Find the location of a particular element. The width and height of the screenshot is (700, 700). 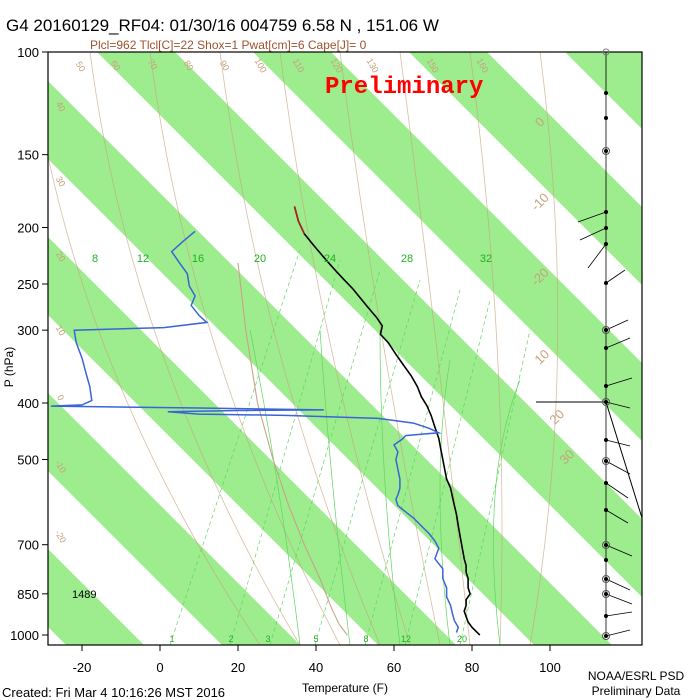

isotherm-label: 10 is located at coordinates (541, 356).